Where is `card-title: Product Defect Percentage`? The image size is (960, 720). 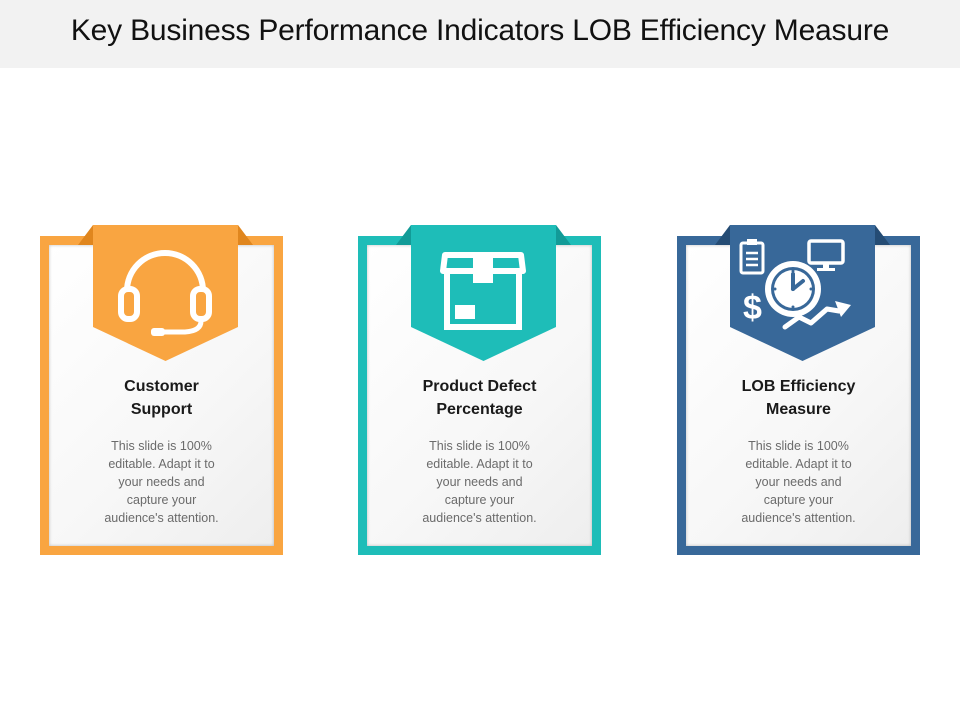 card-title: Product Defect Percentage is located at coordinates (479, 398).